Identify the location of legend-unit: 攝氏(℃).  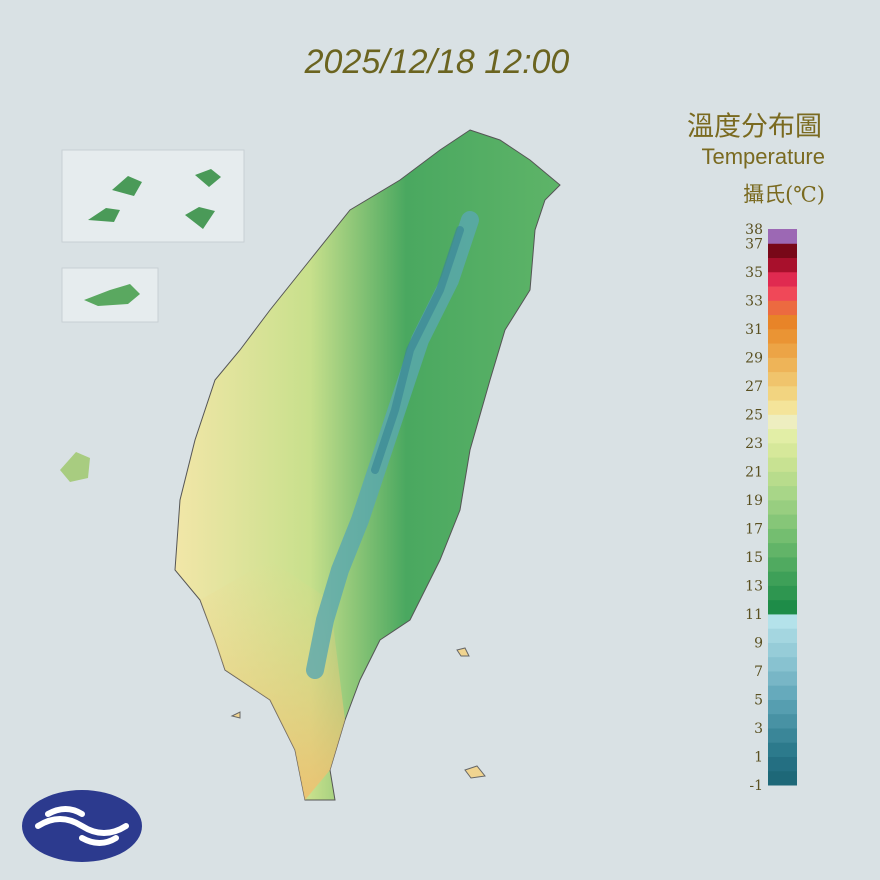
(784, 195).